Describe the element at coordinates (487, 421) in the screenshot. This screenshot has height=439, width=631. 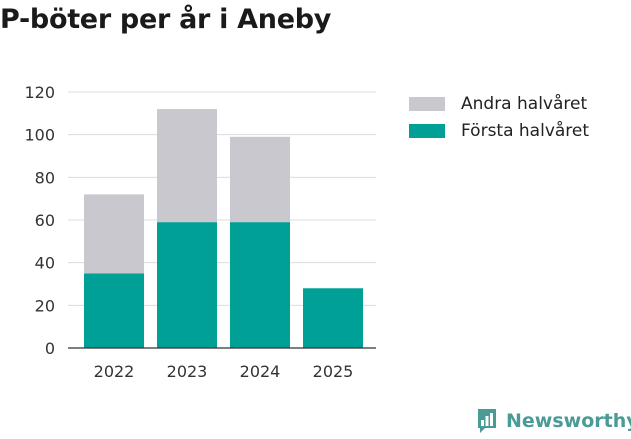
I see `newsworthy-logo-icon` at that location.